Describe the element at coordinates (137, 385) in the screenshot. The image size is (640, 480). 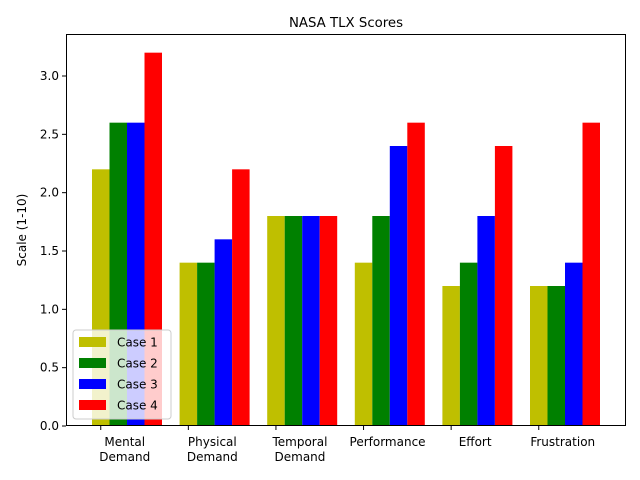
I see `legend-label: Case 3` at that location.